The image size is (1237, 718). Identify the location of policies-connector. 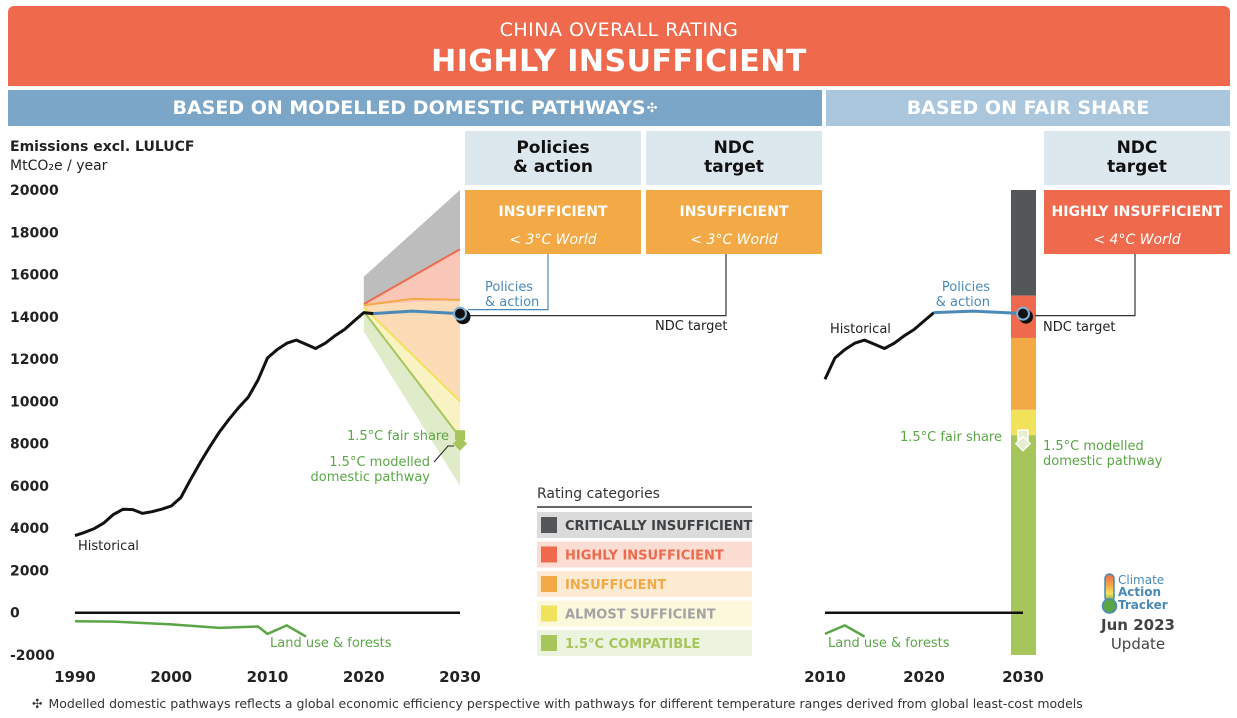
(508, 282).